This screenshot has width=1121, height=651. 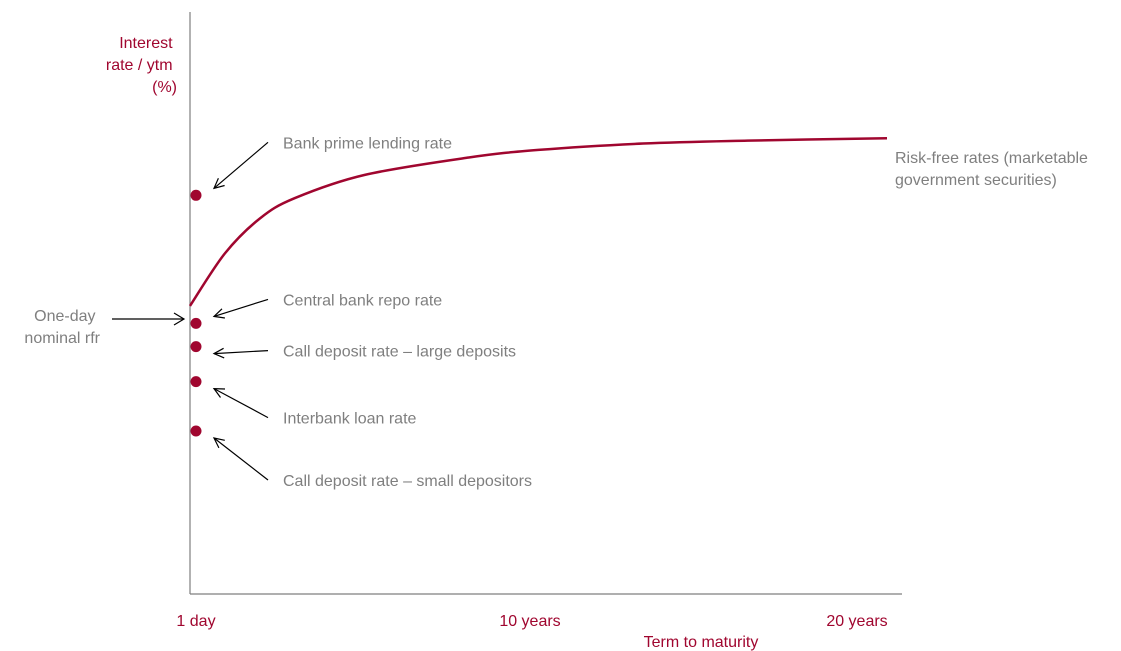 I want to click on y-axis-label-line: (%), so click(x=164, y=87).